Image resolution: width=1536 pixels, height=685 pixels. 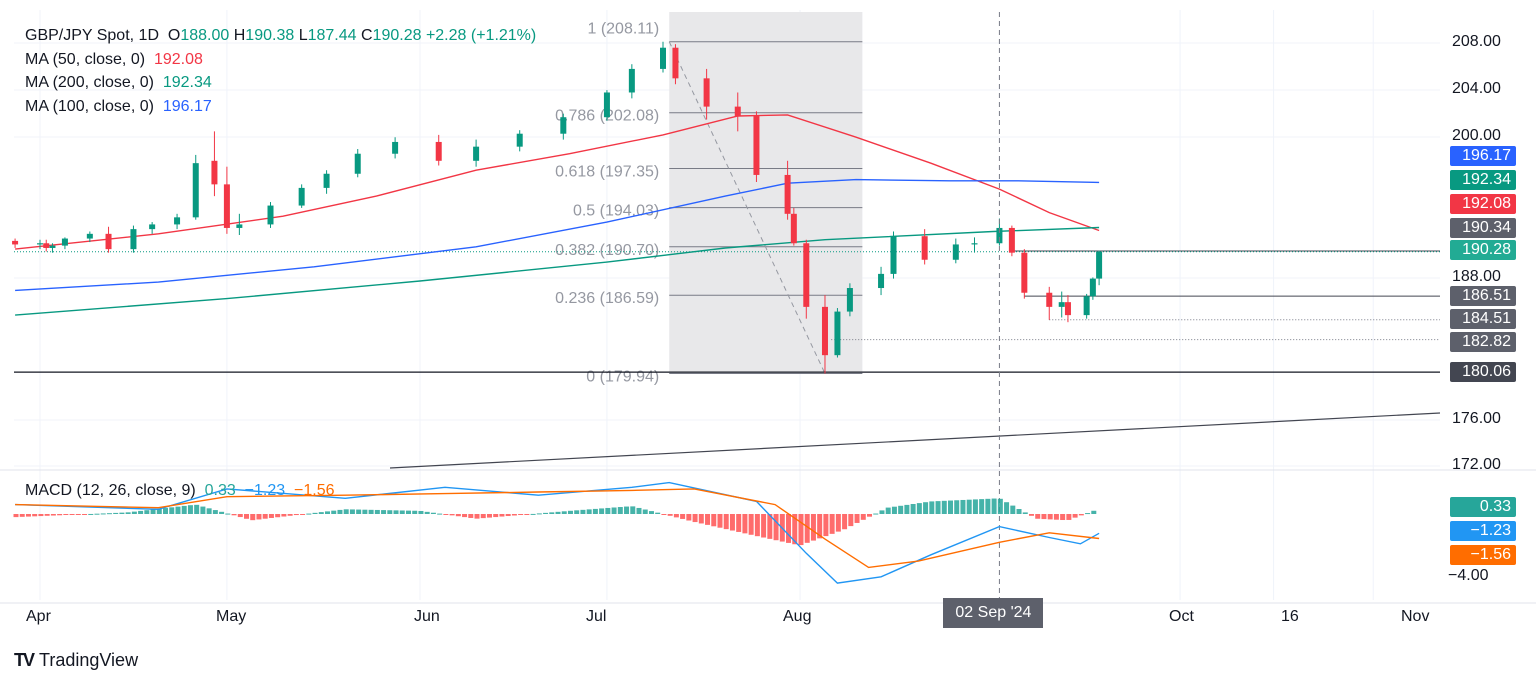 What do you see at coordinates (178, 59) in the screenshot?
I see `ma50-value: 192.08` at bounding box center [178, 59].